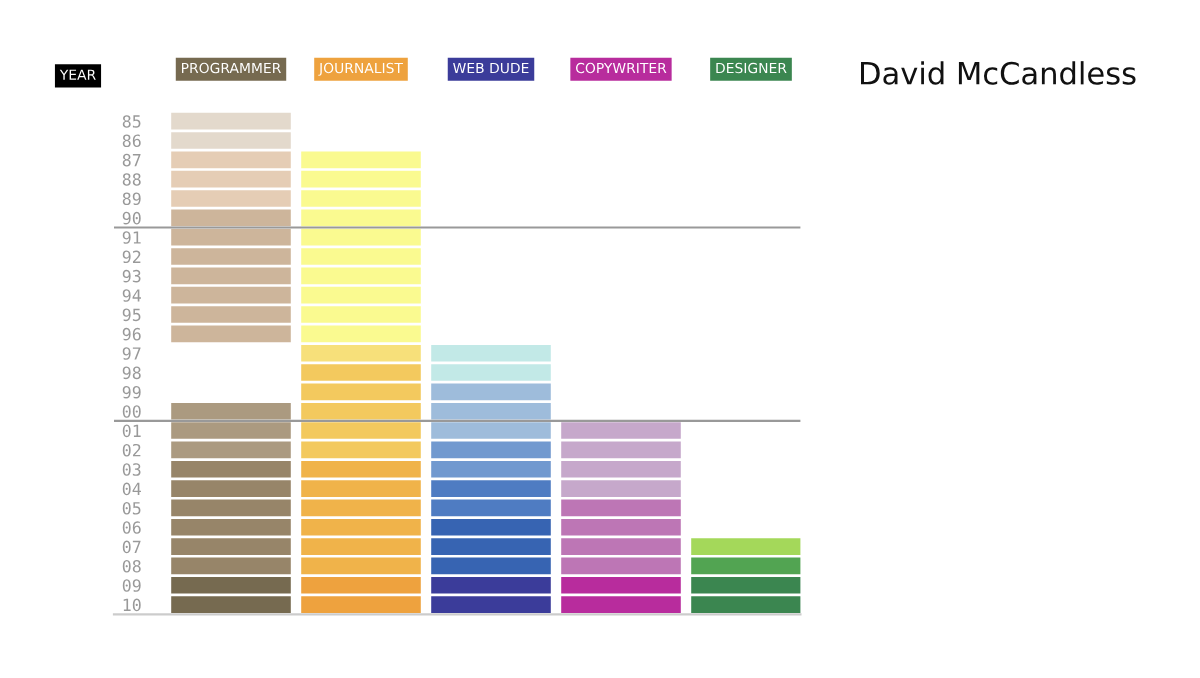 The image size is (1200, 678). I want to click on y-tick-label: 06, so click(131, 527).